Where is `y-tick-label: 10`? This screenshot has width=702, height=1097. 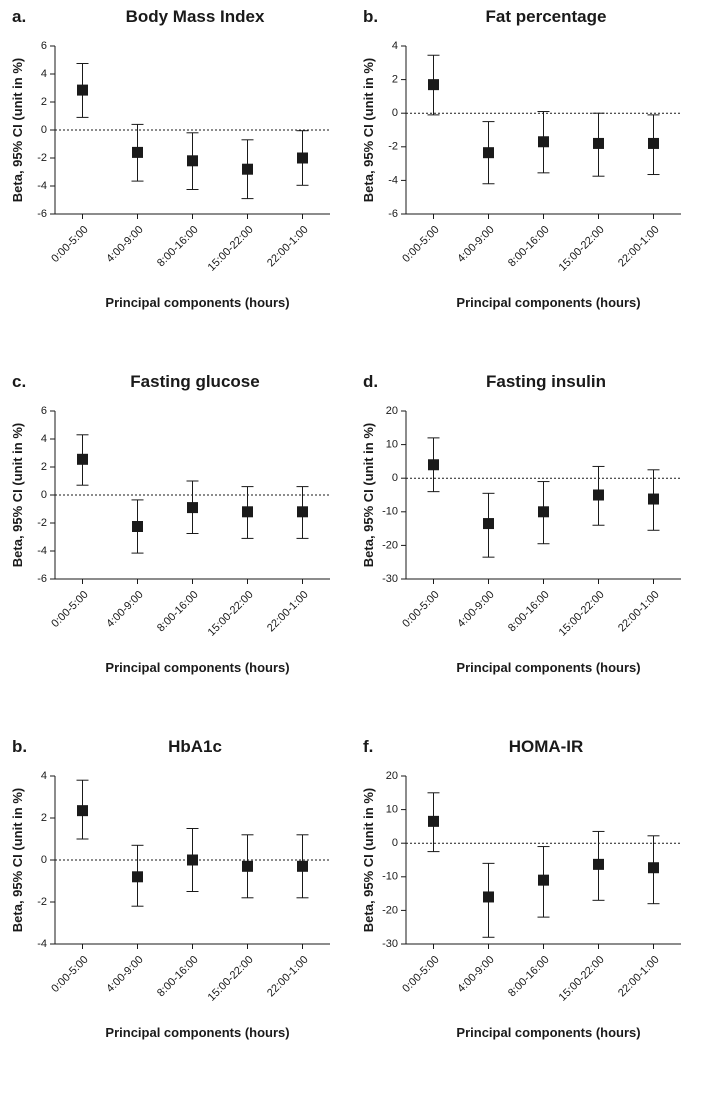
y-tick-label: 10 is located at coordinates (392, 810).